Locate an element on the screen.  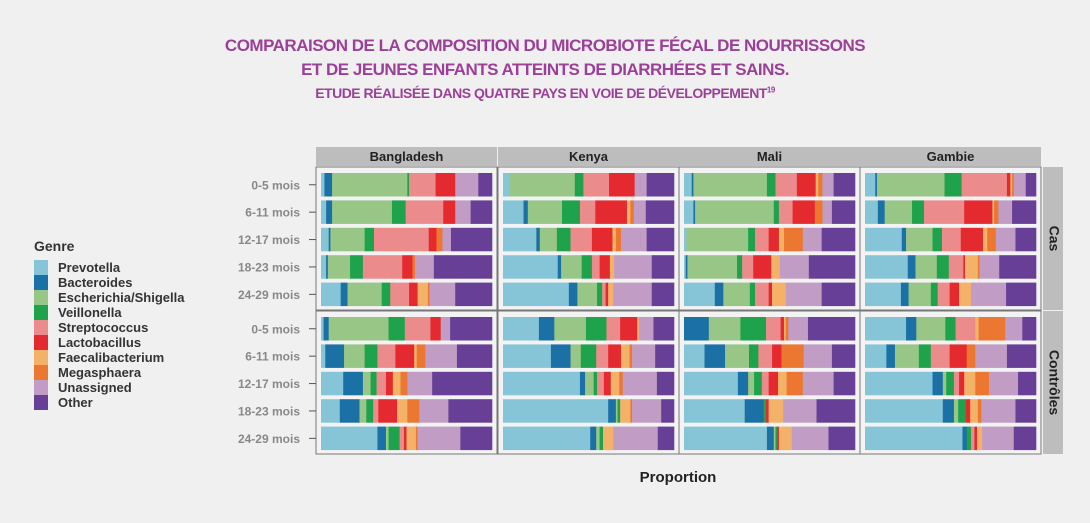
legend-label: Escherichia/Shigella is located at coordinates (121, 297).